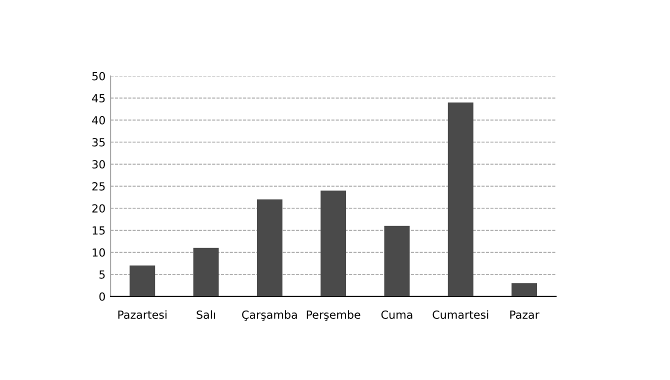 This screenshot has height=380, width=670. Describe the element at coordinates (98, 252) in the screenshot. I see `y-tick-label: 10` at that location.